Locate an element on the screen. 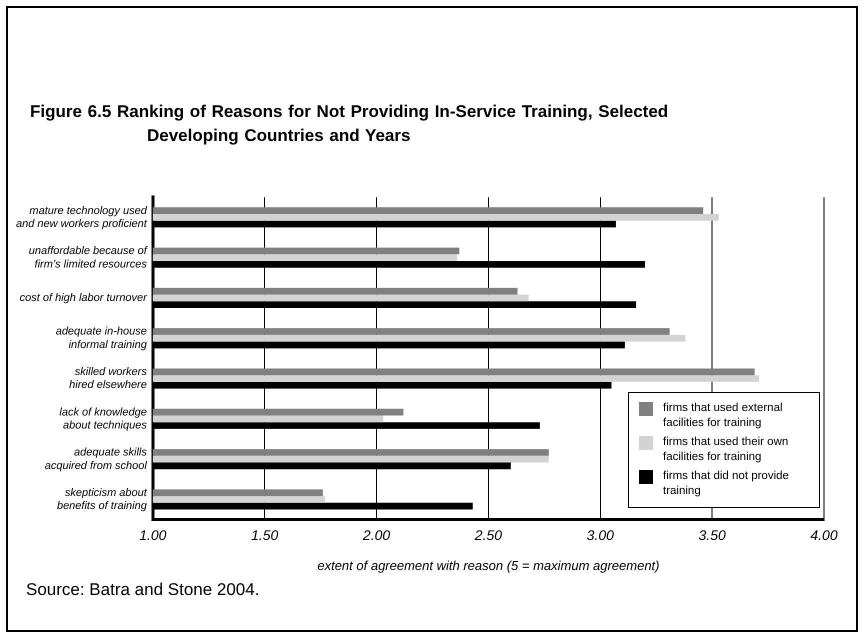 This screenshot has height=641, width=868. x-tick-label: 2.50 is located at coordinates (488, 534).